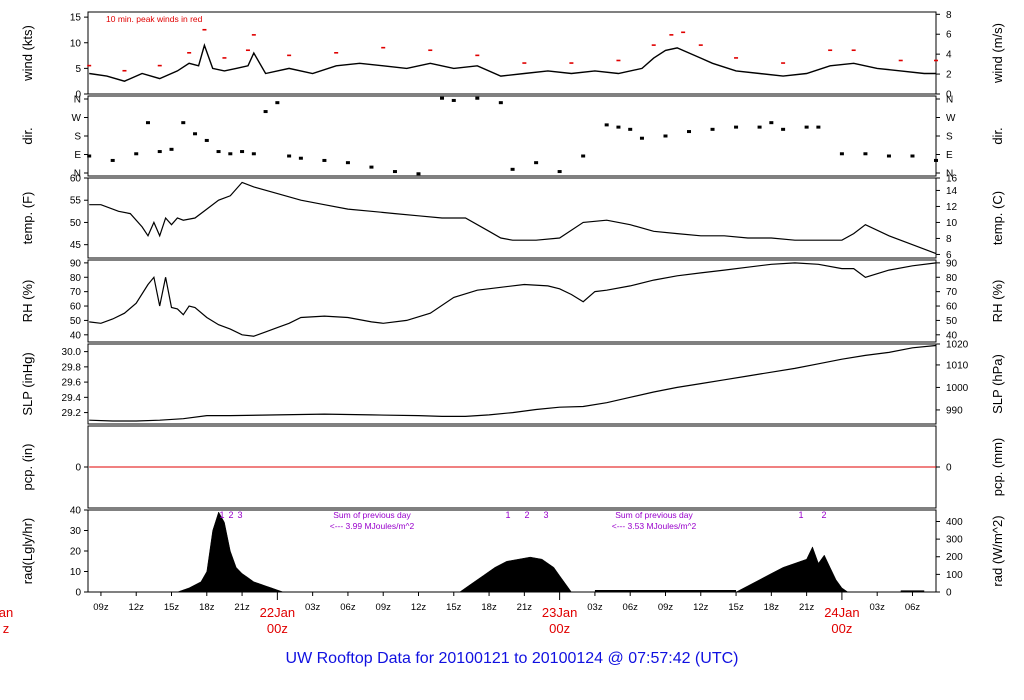 The image size is (1024, 700). What do you see at coordinates (72, 413) in the screenshot?
I see `left-tick-label: 29.2` at bounding box center [72, 413].